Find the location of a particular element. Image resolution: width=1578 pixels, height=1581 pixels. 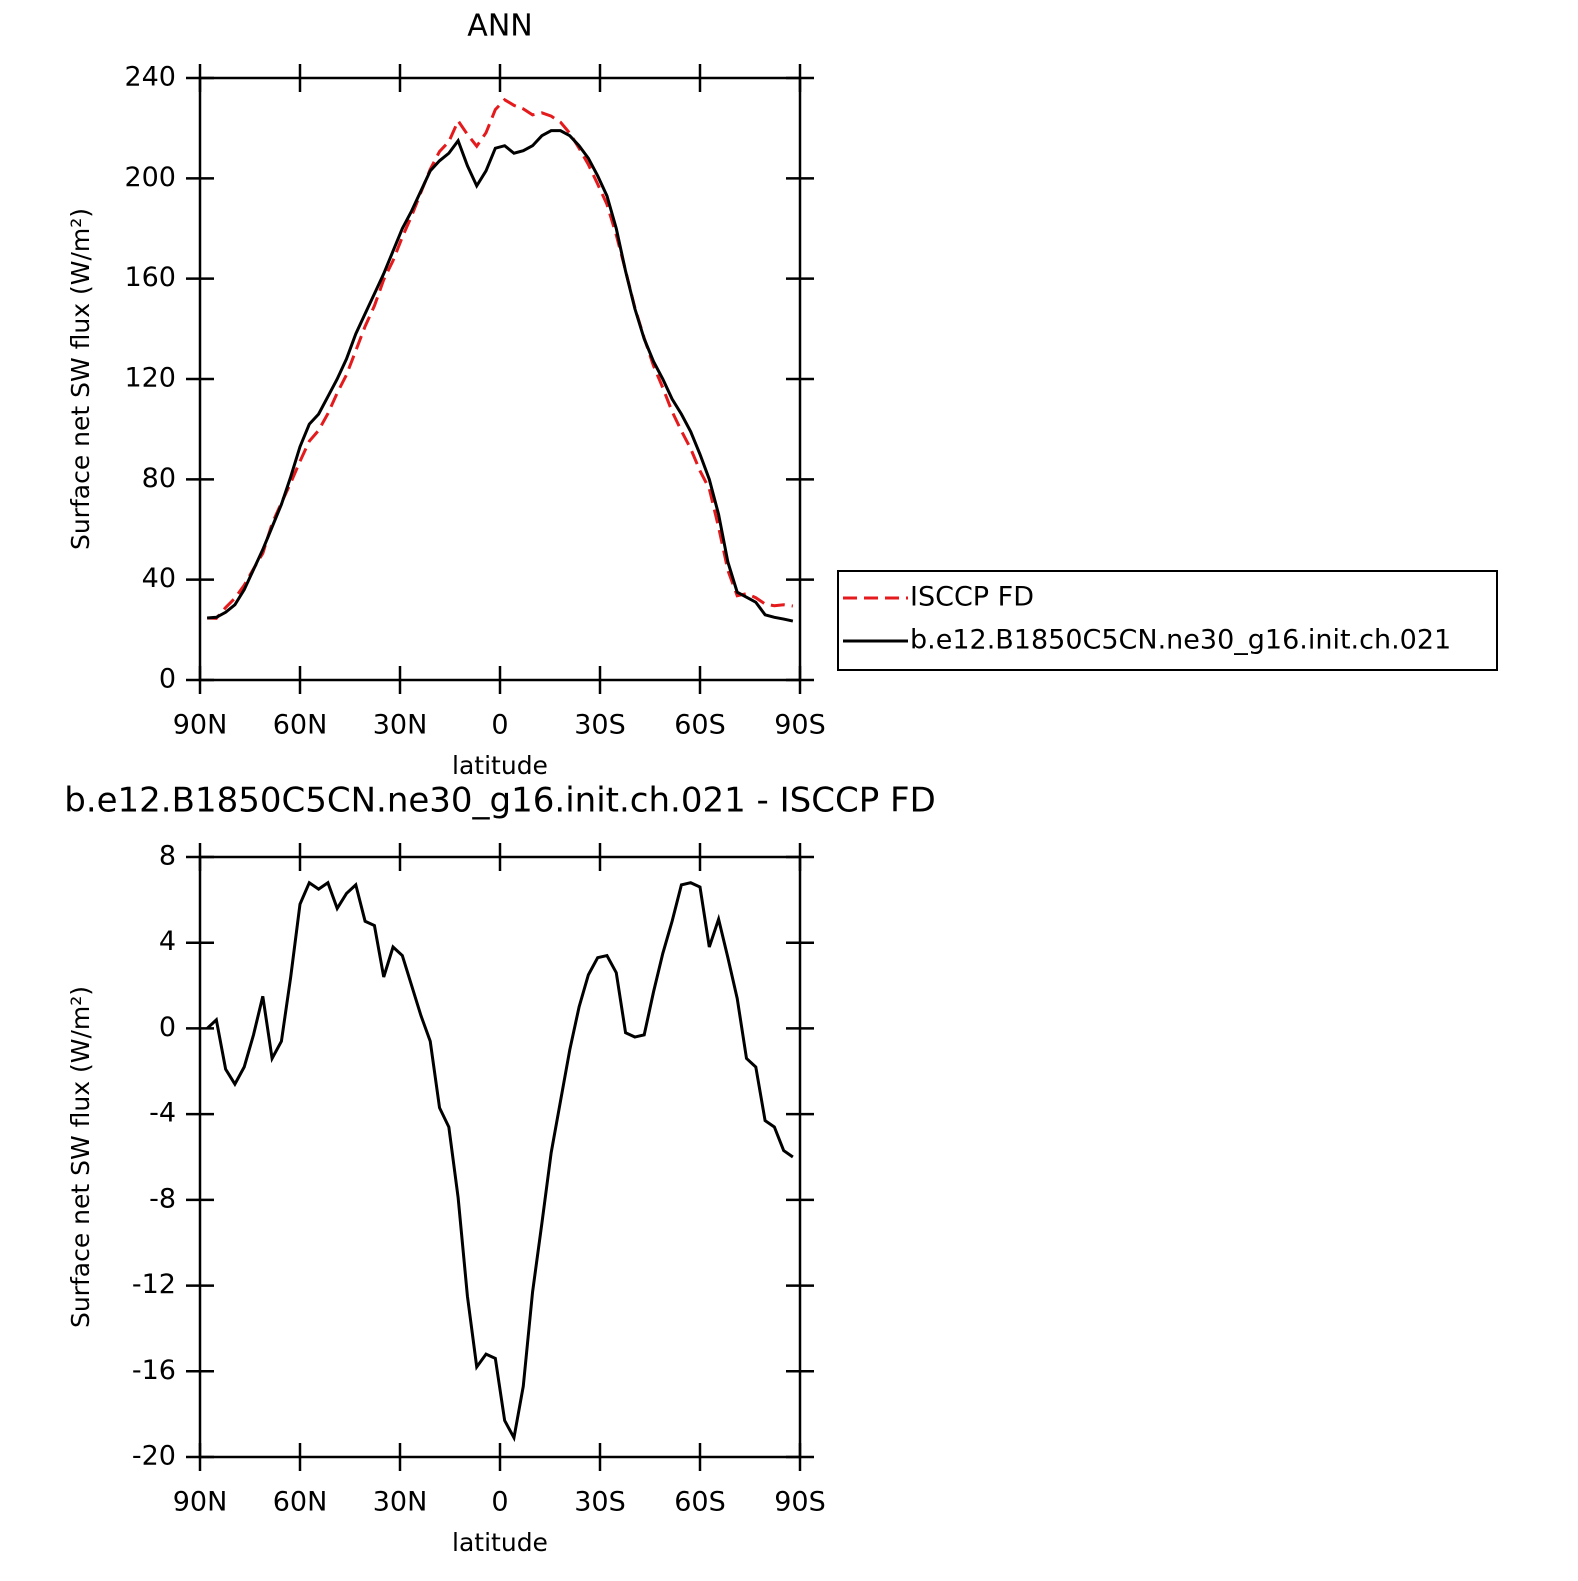

y-tick-label: 160 is located at coordinates (150, 277).